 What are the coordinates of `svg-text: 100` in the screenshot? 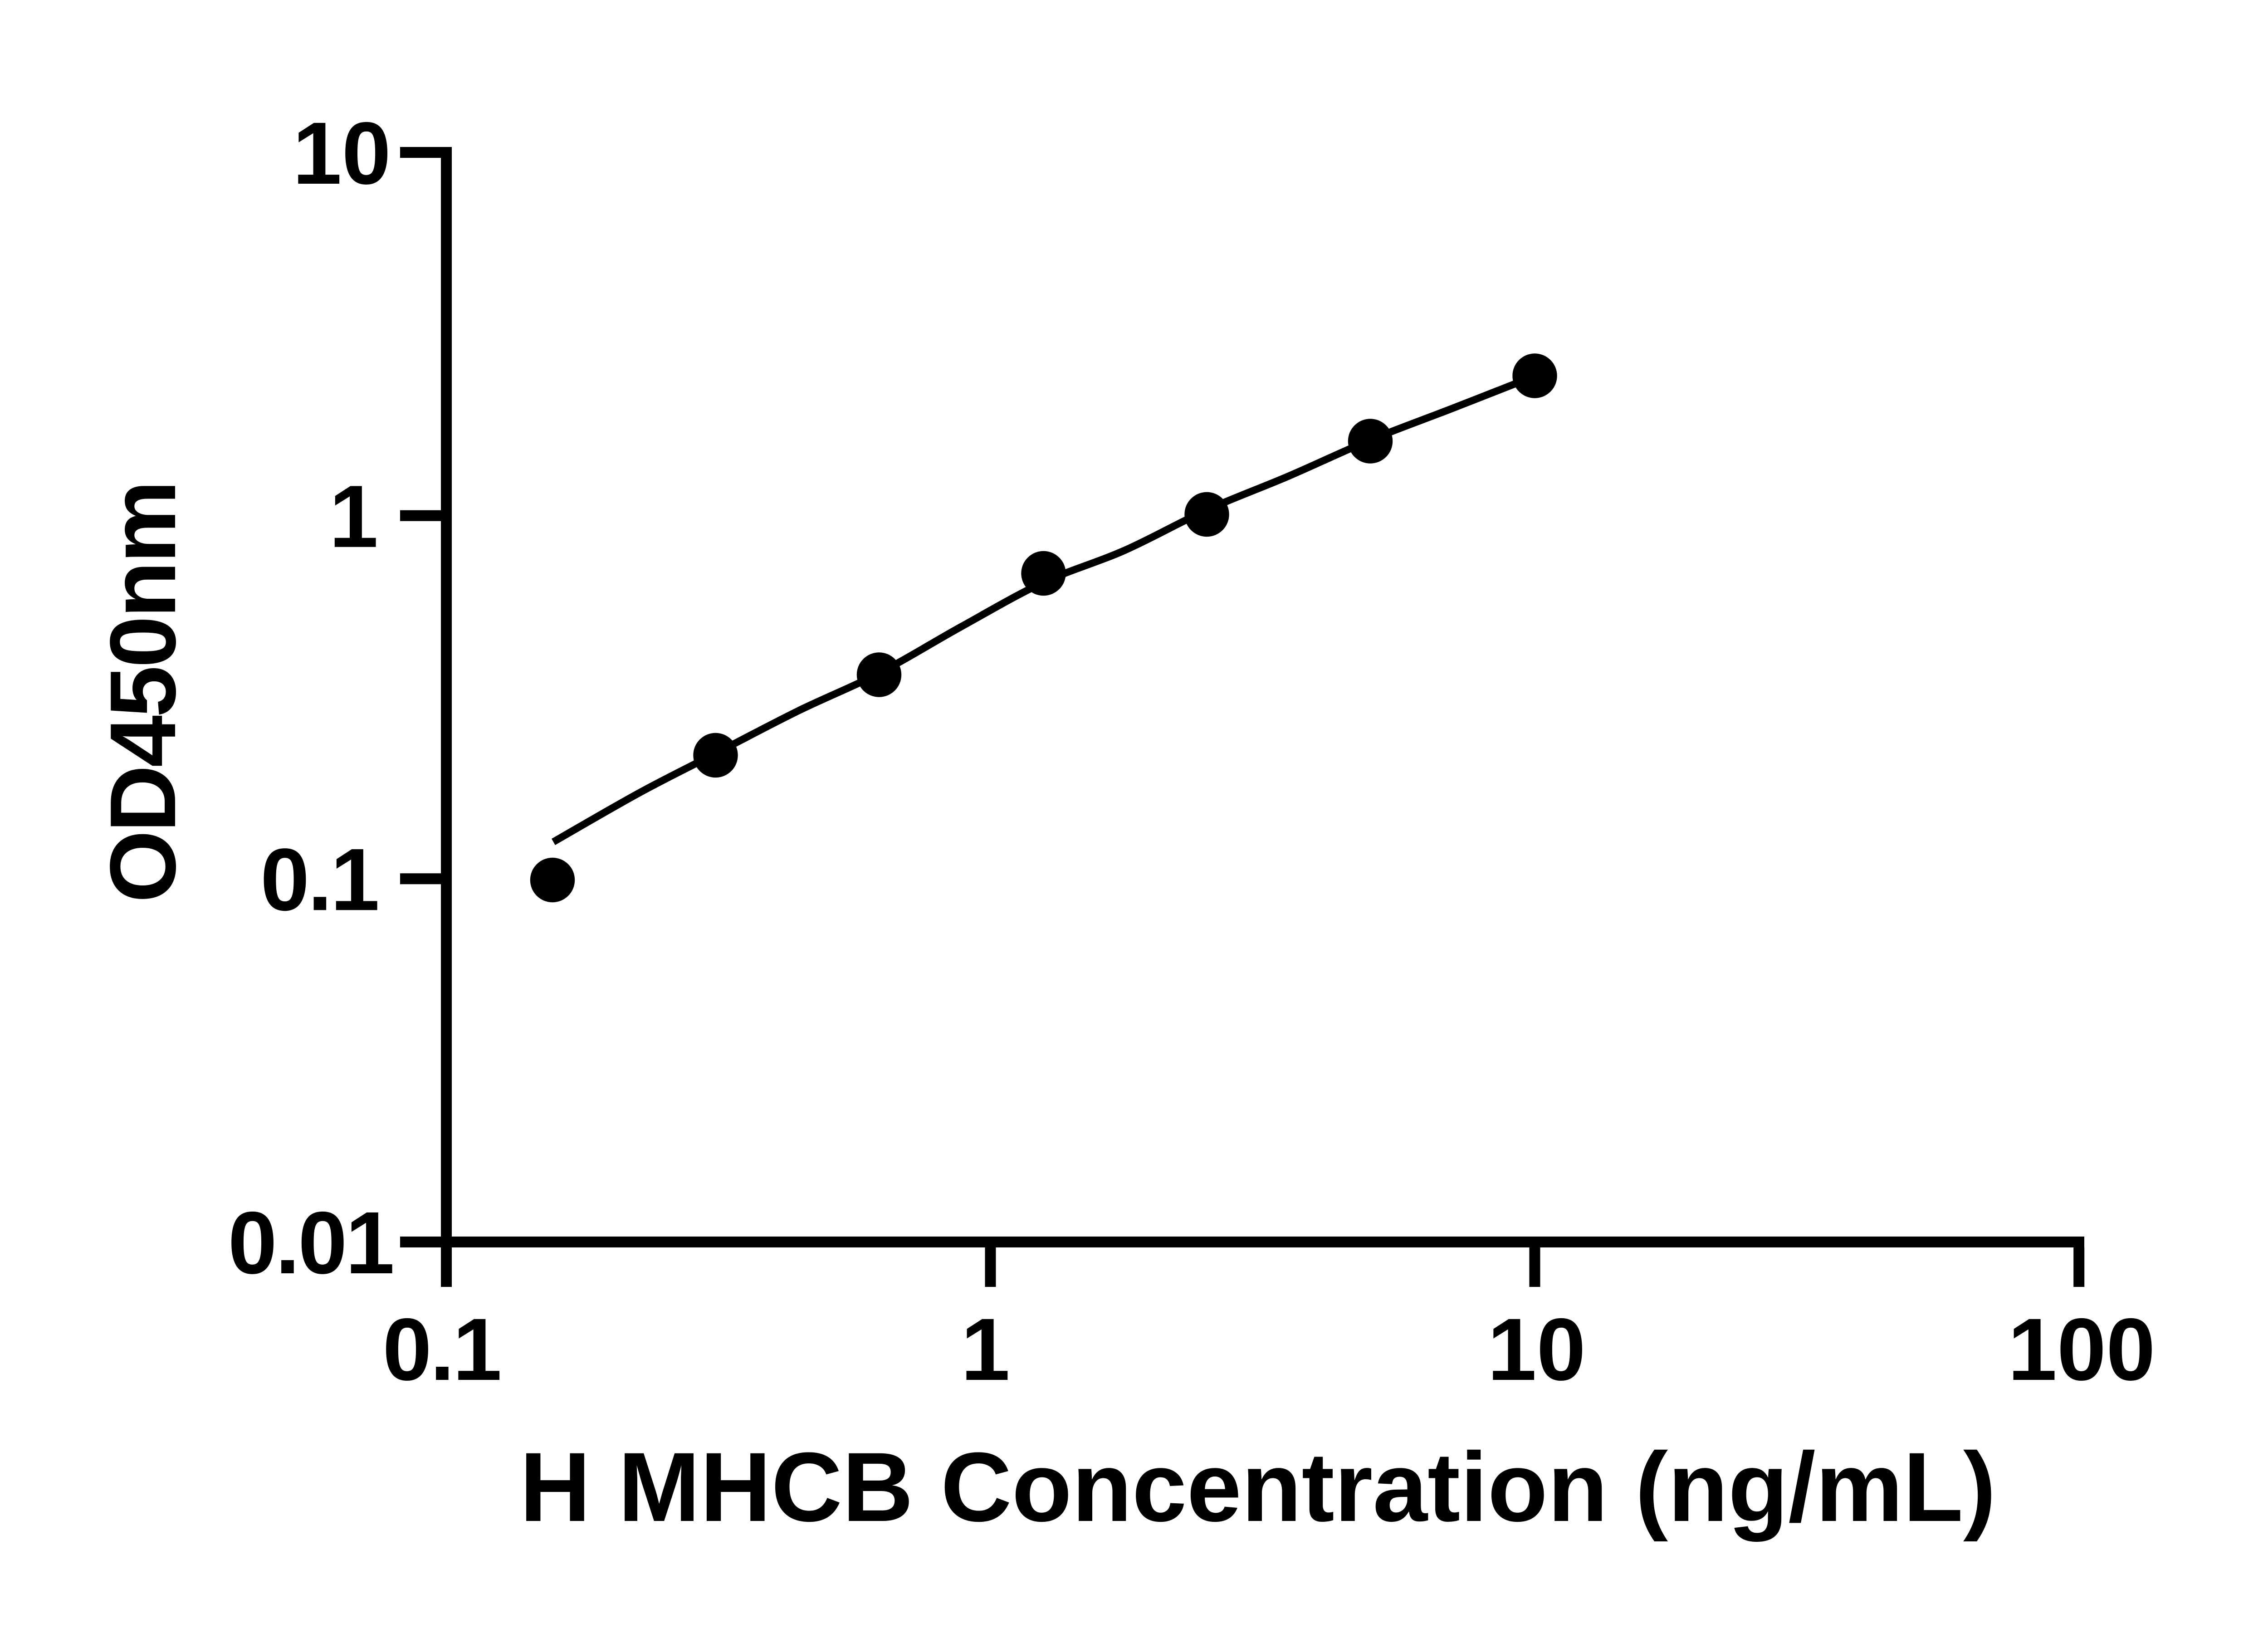 It's located at (2081, 1349).